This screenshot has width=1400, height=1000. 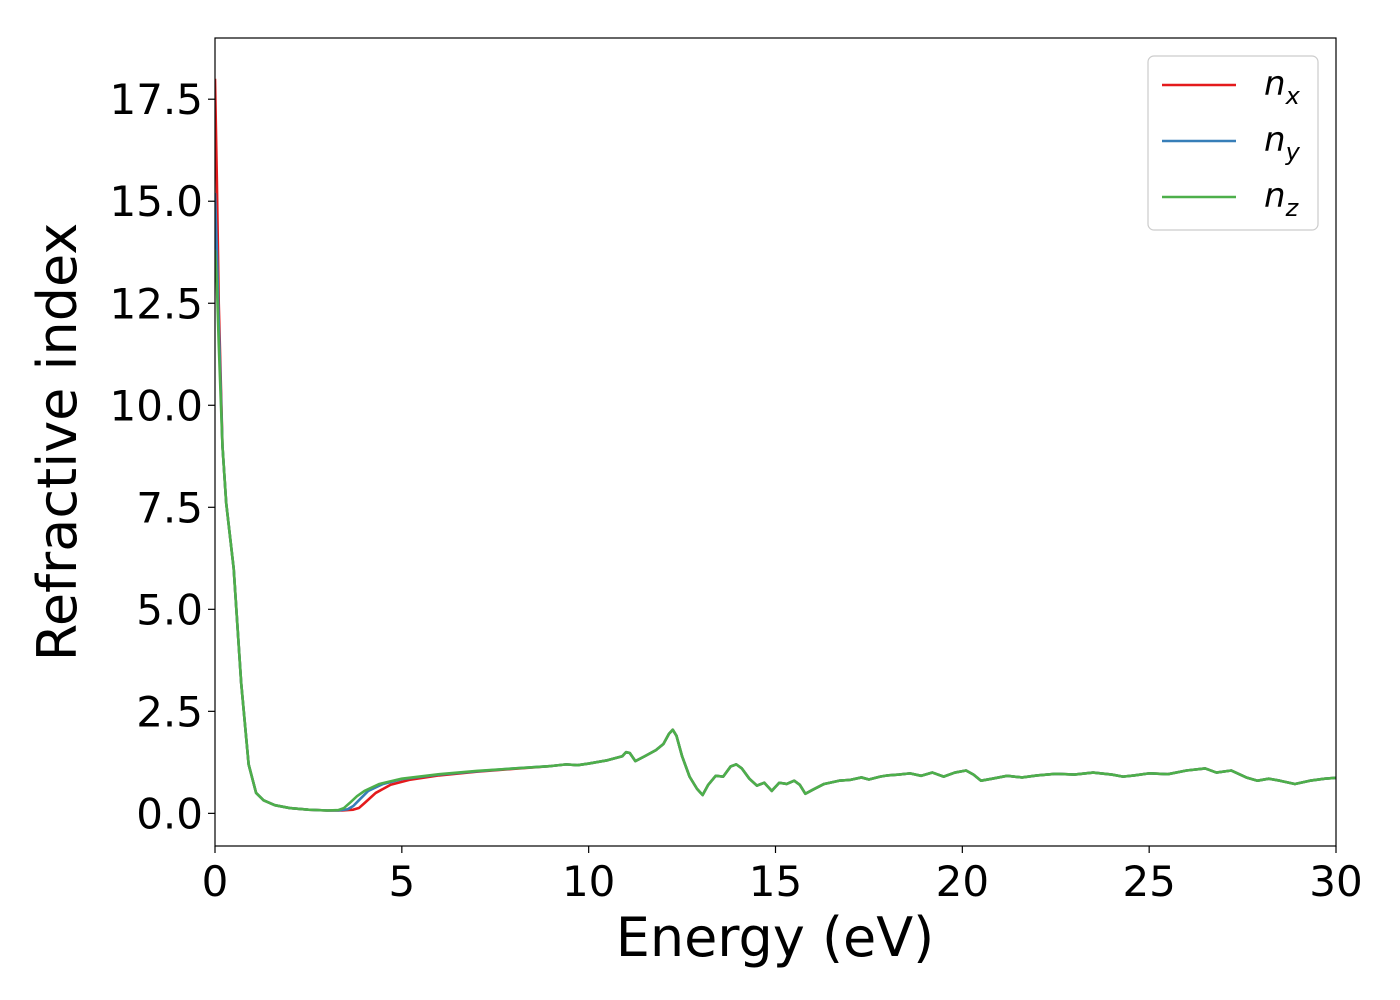 What do you see at coordinates (156, 99) in the screenshot?
I see `y-tick-label: 17.5` at bounding box center [156, 99].